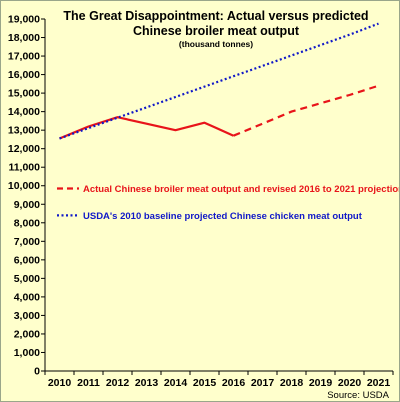  I want to click on x-tick-label: 2021, so click(379, 383).